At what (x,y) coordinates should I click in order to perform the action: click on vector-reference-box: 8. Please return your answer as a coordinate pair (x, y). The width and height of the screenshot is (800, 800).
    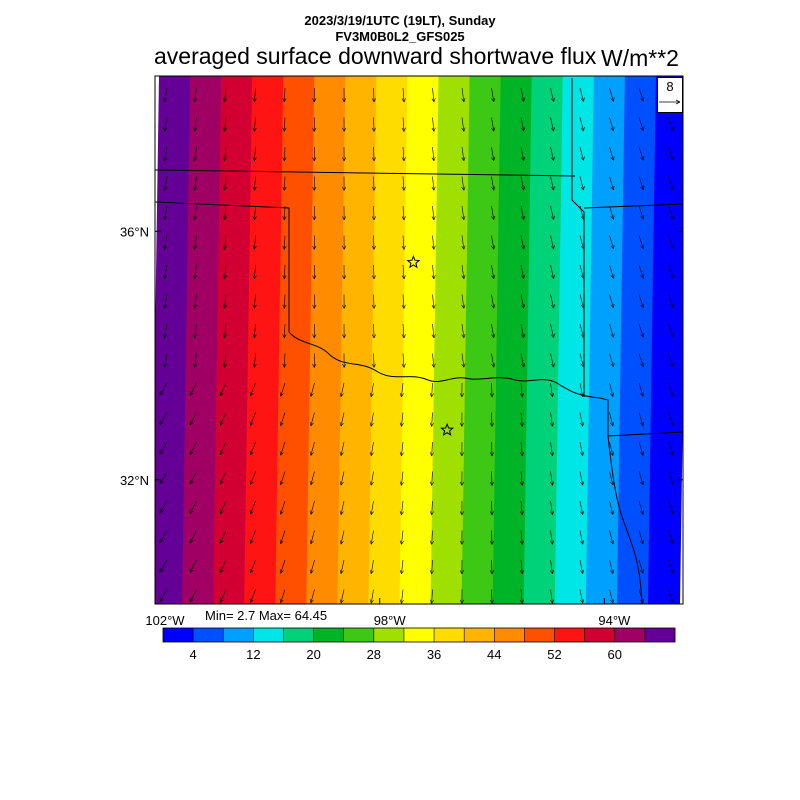
    Looking at the image, I should click on (670, 95).